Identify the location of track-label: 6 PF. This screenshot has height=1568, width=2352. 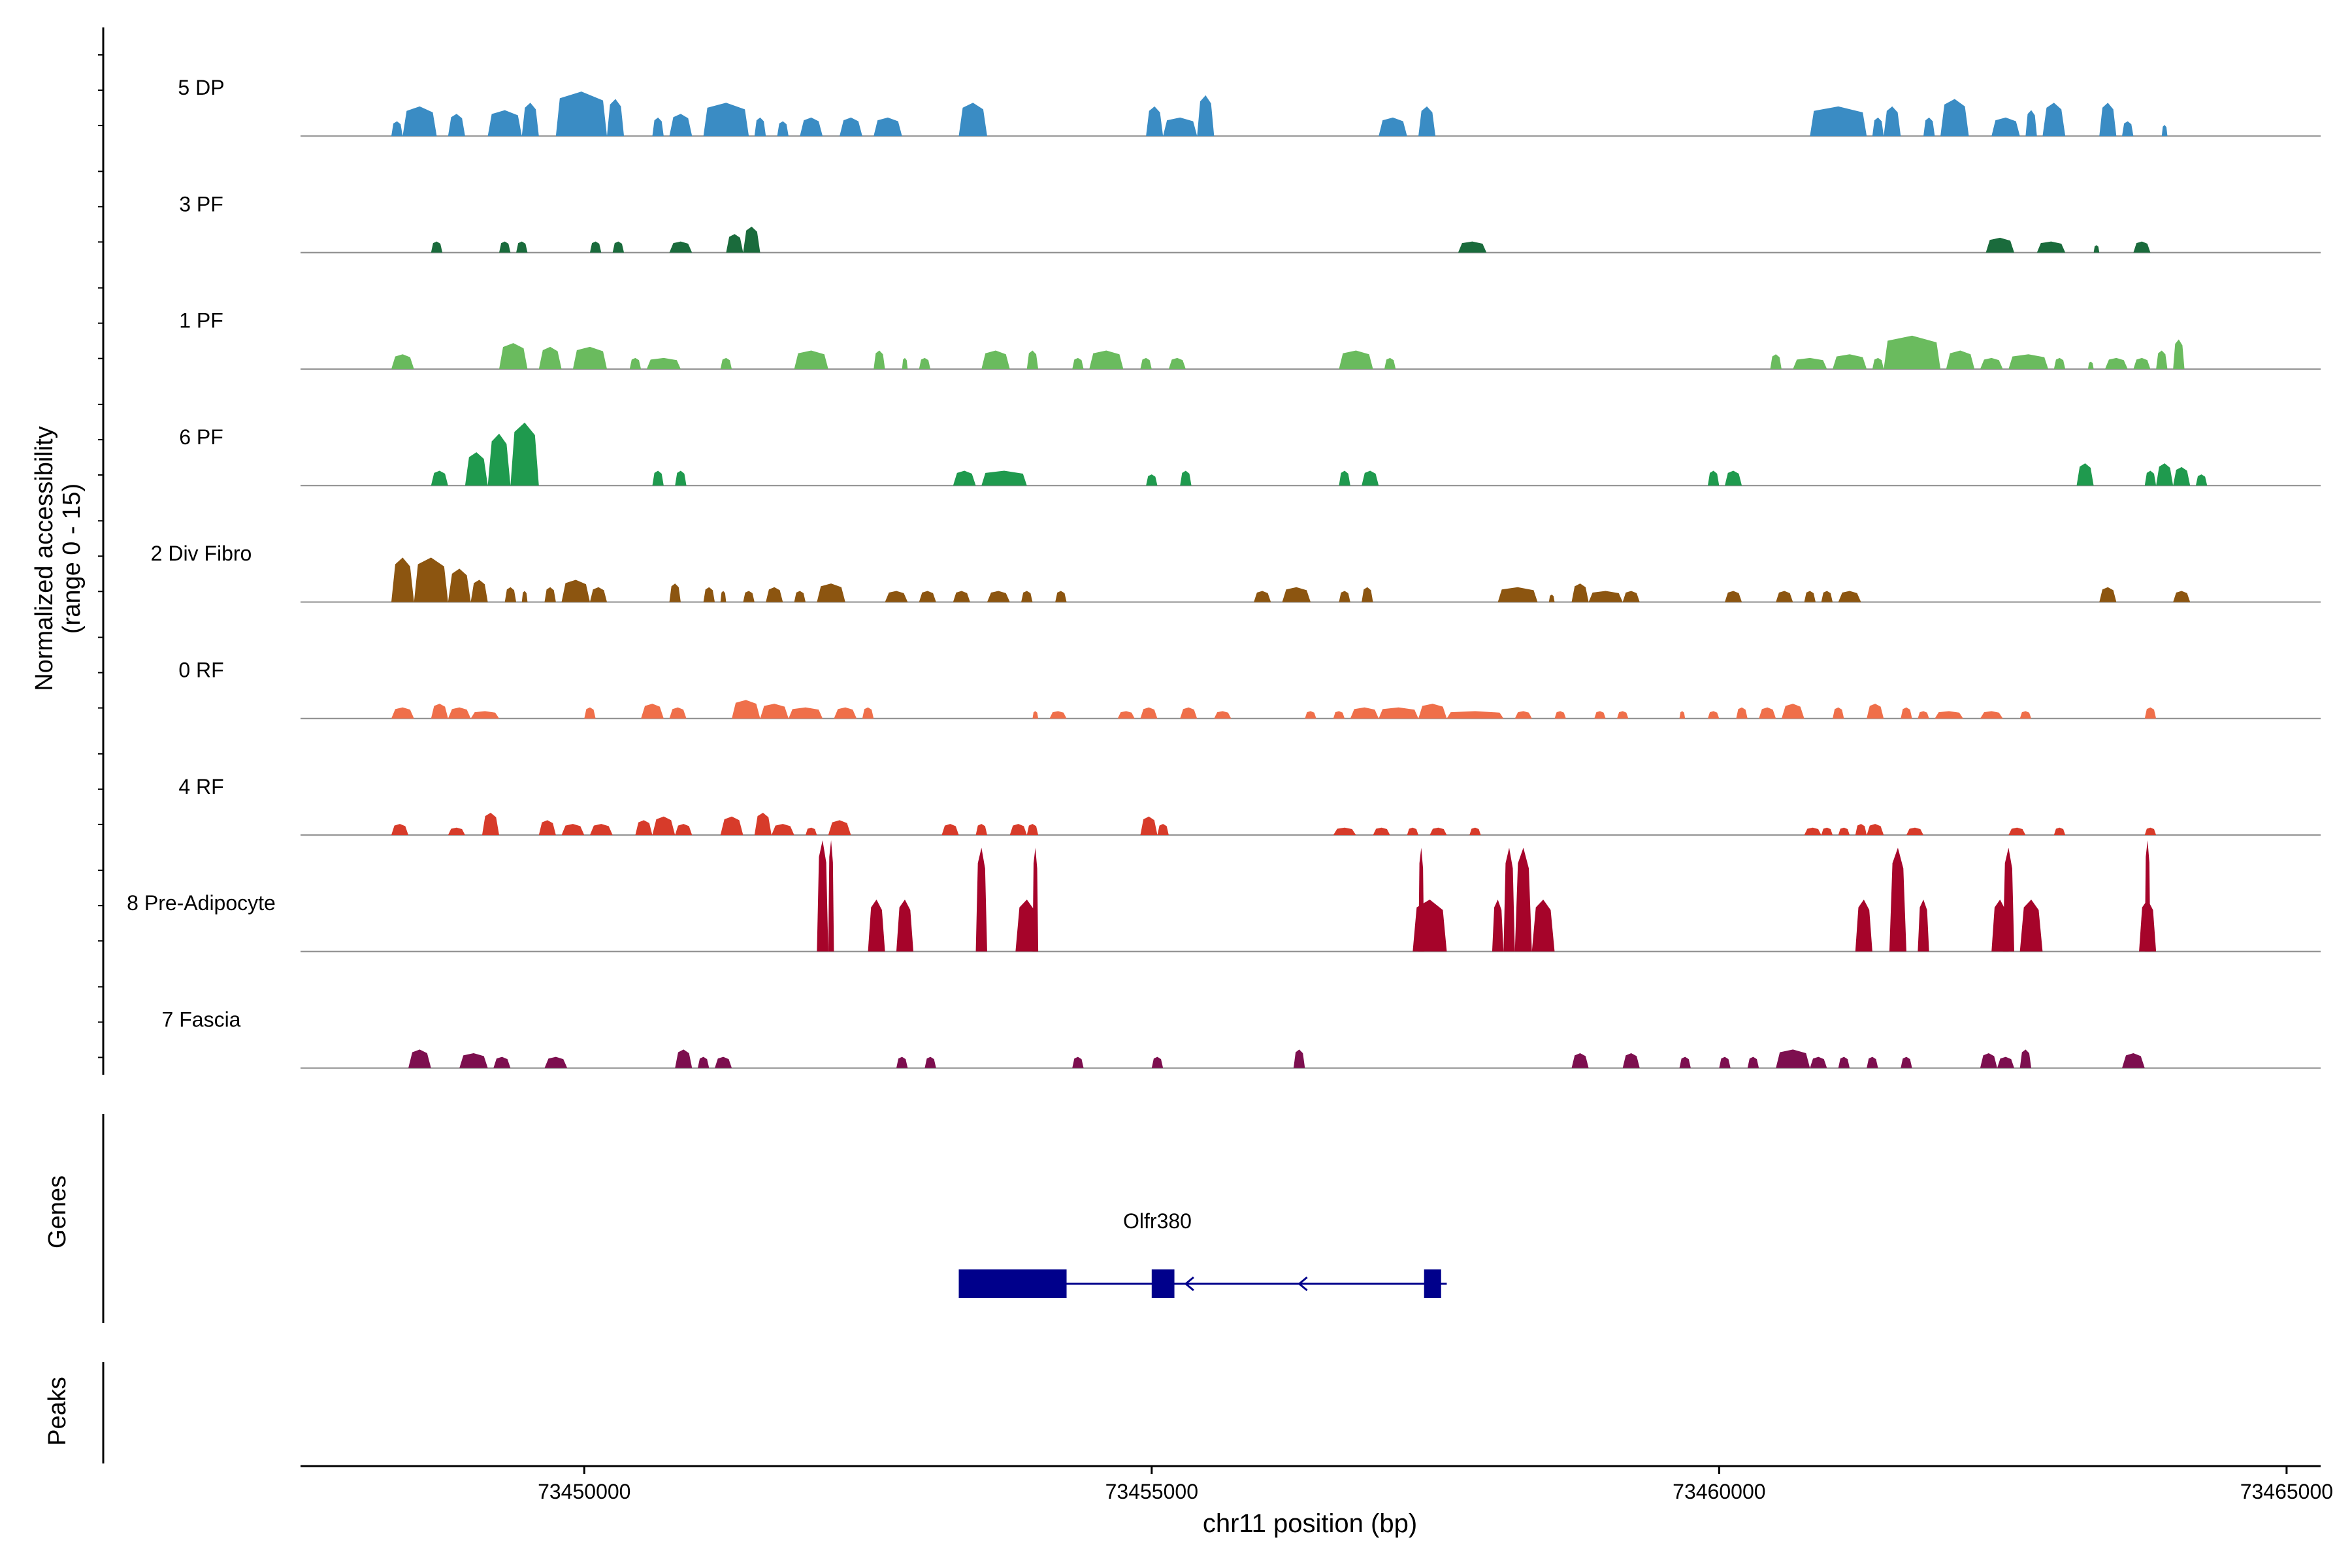
(201, 437).